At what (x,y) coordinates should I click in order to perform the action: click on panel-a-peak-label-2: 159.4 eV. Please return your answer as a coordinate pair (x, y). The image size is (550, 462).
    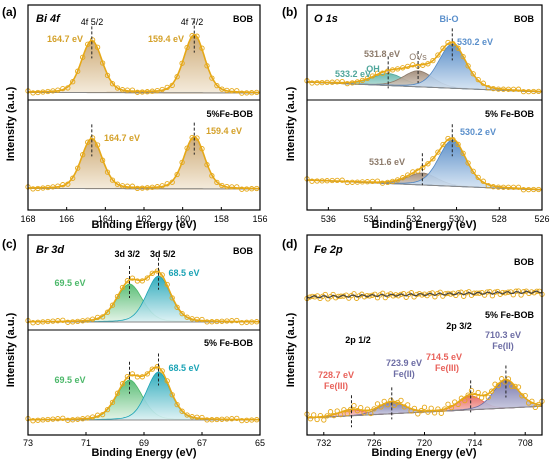
    Looking at the image, I should click on (166, 39).